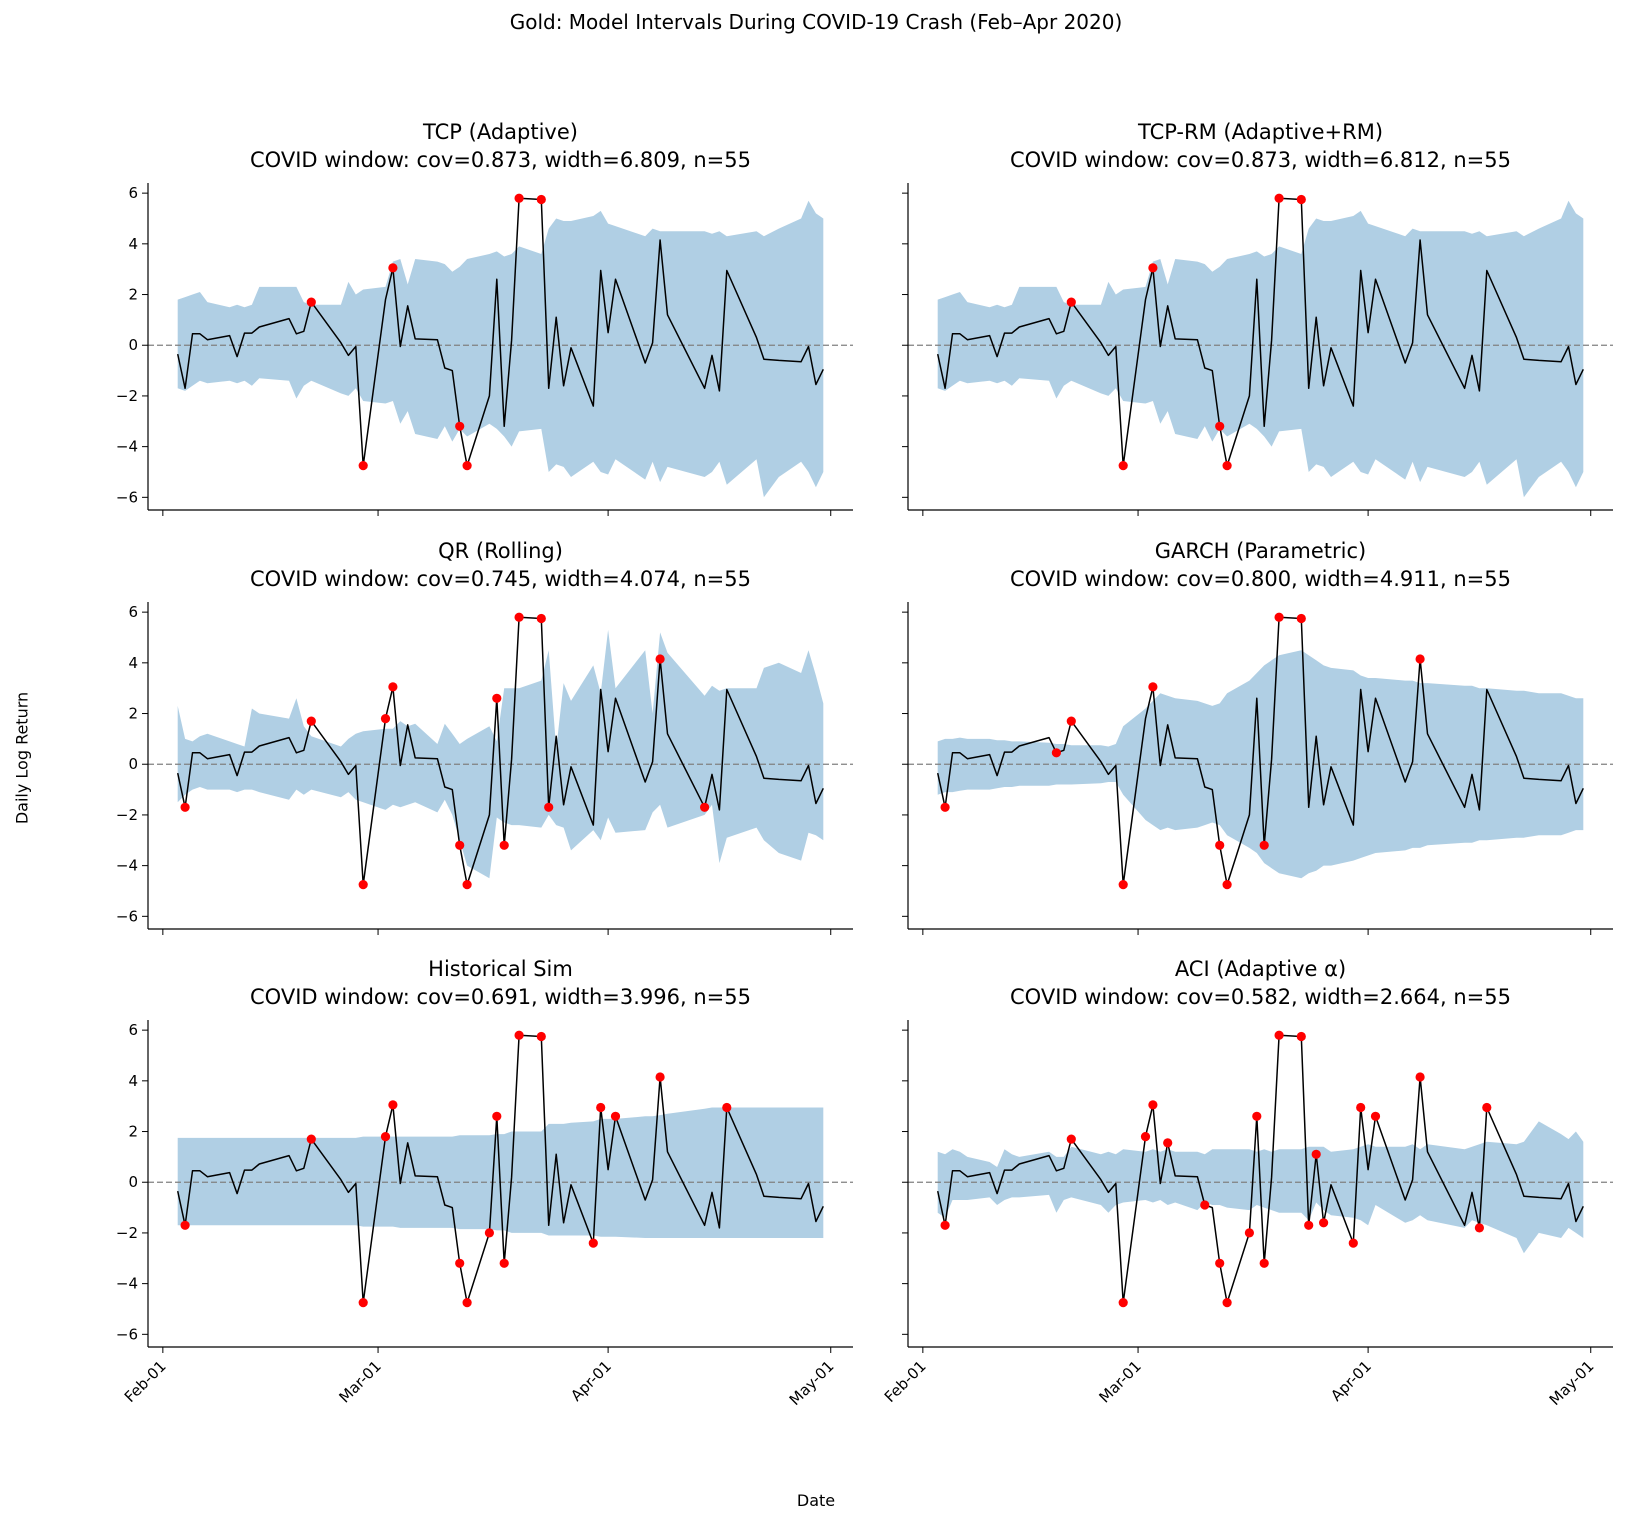  What do you see at coordinates (1260, 132) in the screenshot?
I see `panel-title: TCP-RM (Adaptive+RM)` at bounding box center [1260, 132].